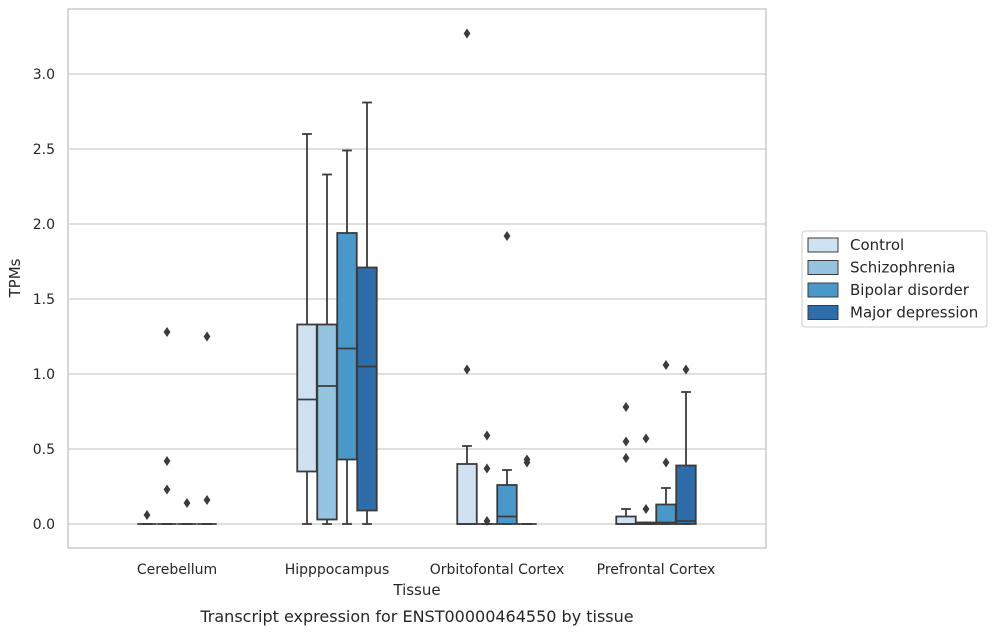 This screenshot has height=634, width=997. Describe the element at coordinates (877, 245) in the screenshot. I see `legend-label: Control` at that location.